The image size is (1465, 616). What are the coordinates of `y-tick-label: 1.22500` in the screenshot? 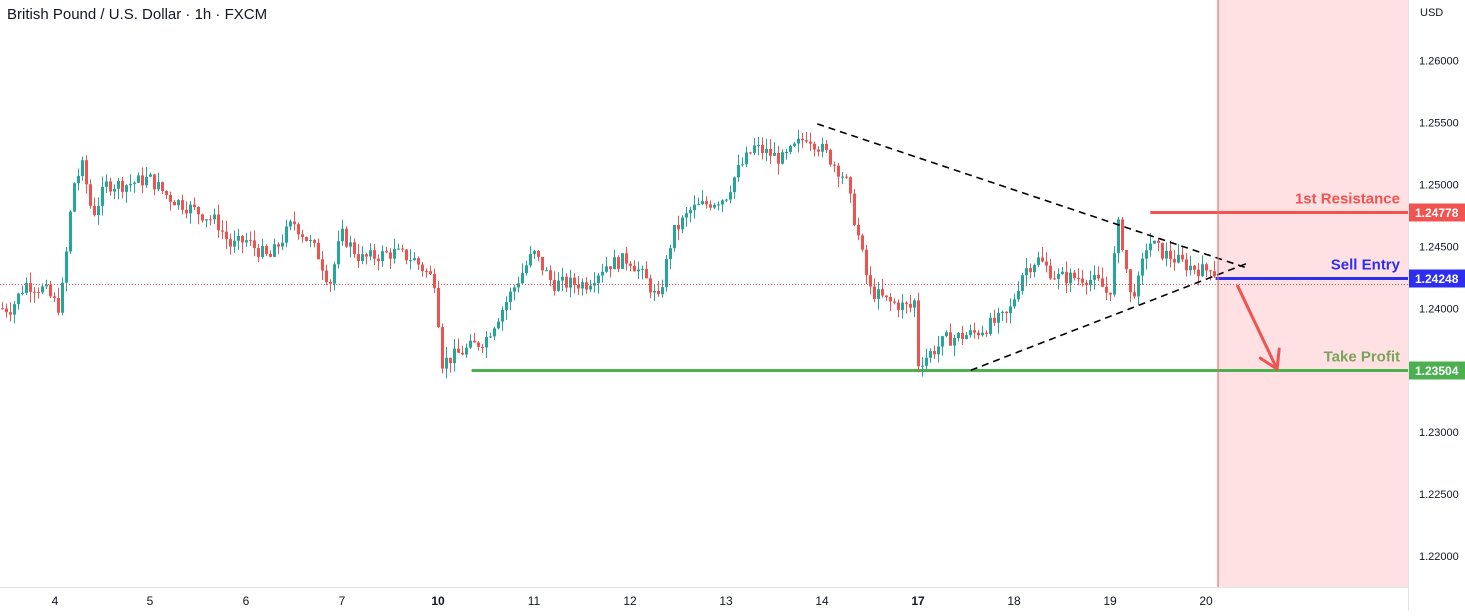 It's located at (1439, 495).